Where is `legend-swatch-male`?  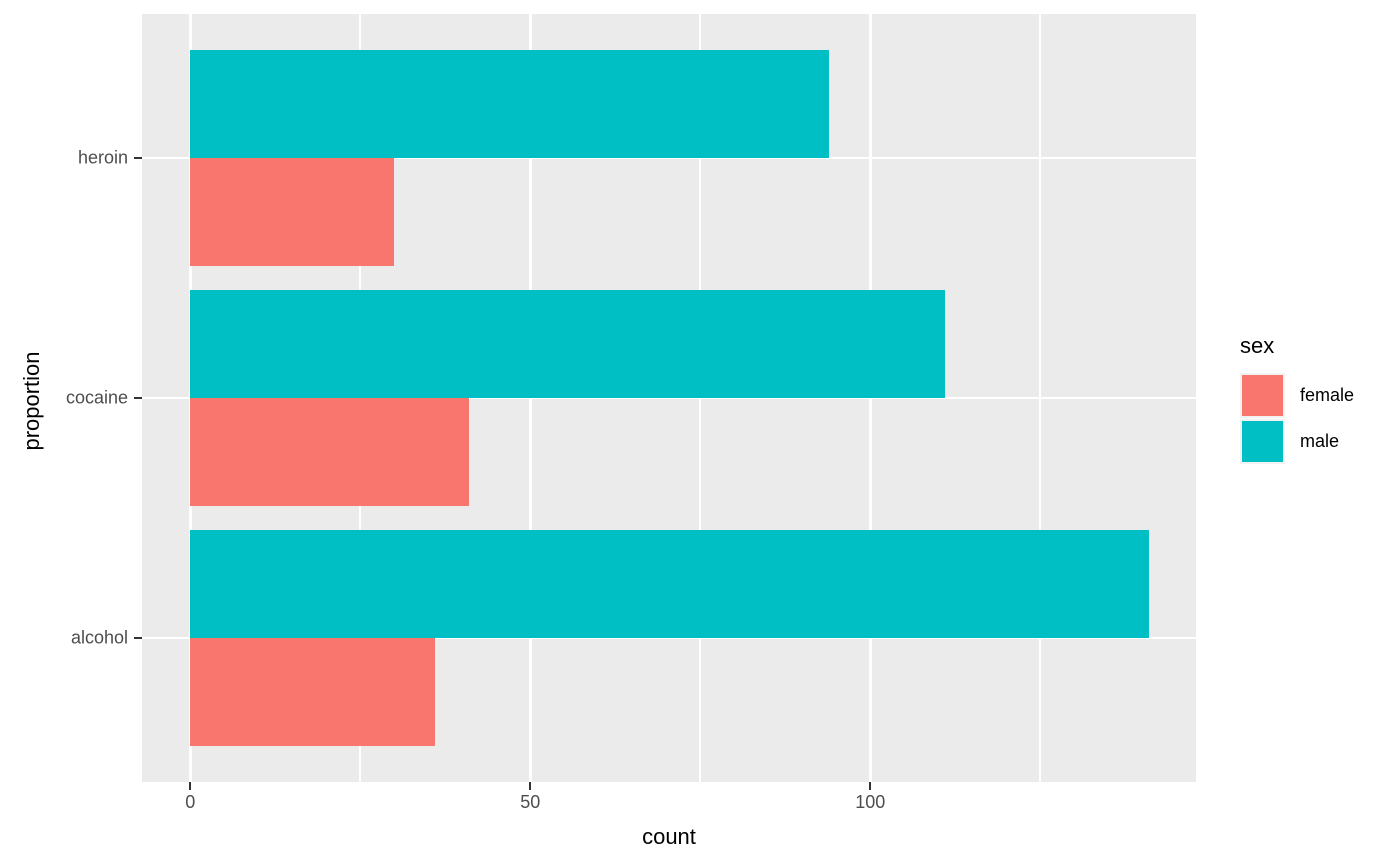 legend-swatch-male is located at coordinates (1262, 441).